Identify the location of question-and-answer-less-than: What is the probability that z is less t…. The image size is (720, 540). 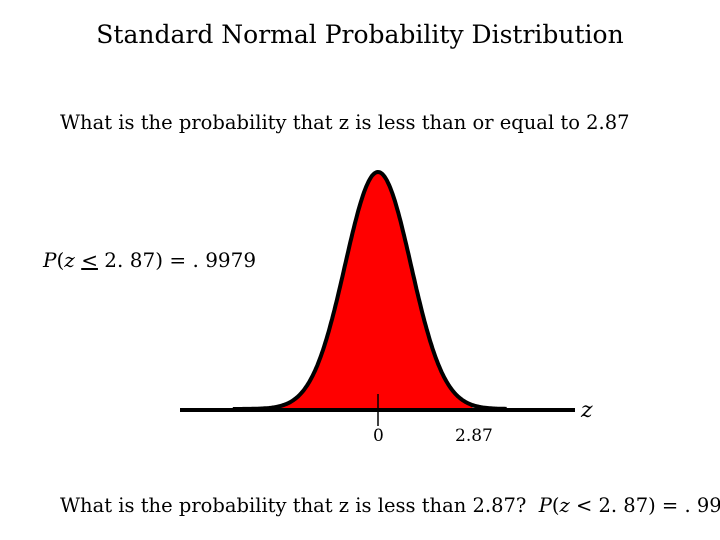
(390, 505).